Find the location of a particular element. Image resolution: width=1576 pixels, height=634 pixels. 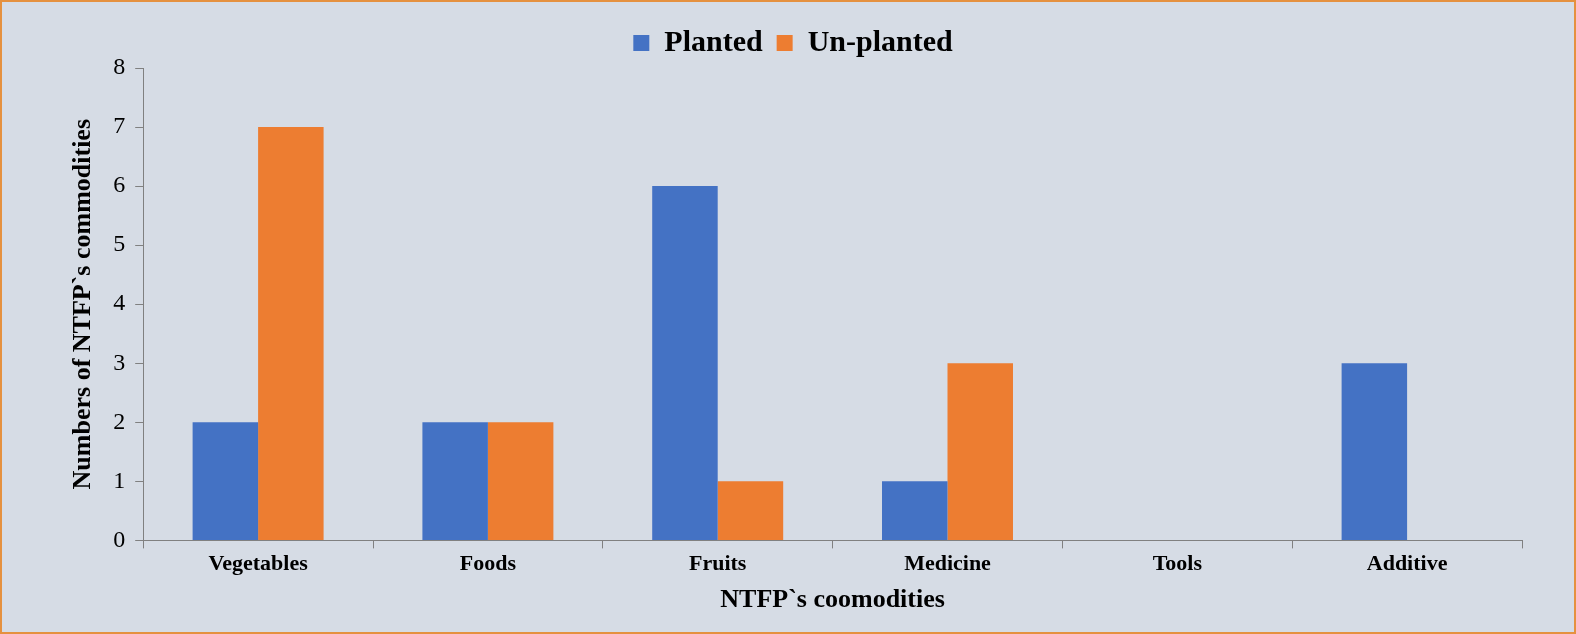

x-tick-label: Fruits is located at coordinates (717, 563).